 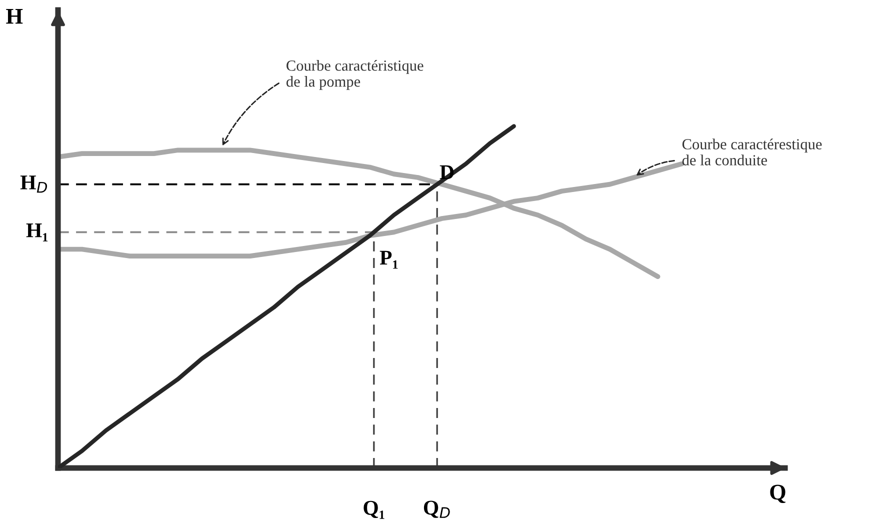 I want to click on annotation: P₁, so click(x=389, y=259).